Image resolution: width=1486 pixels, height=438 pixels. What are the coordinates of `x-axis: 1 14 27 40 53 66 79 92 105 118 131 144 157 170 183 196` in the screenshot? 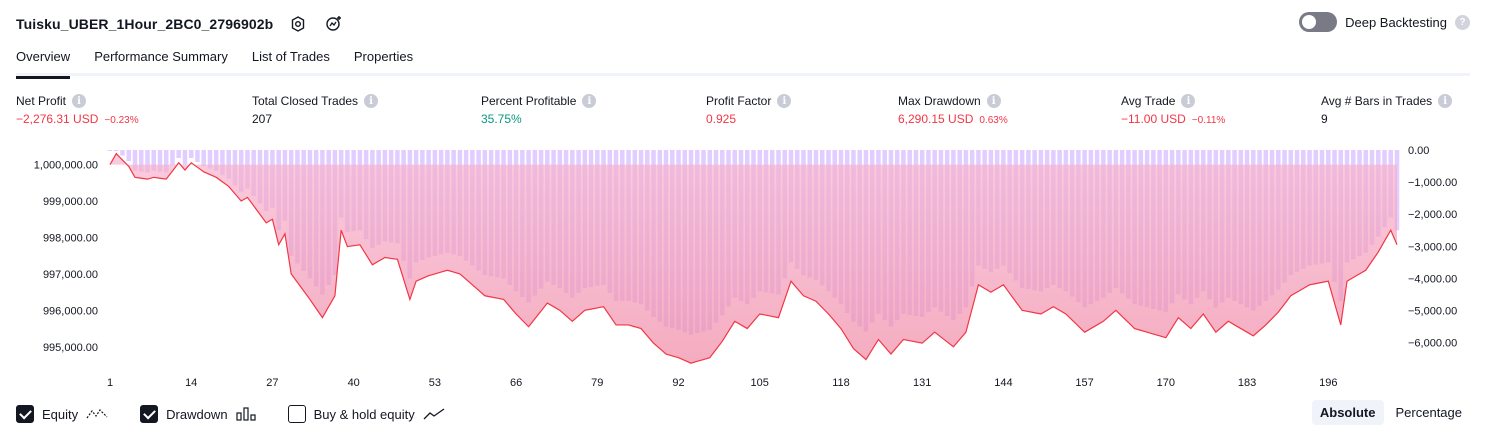 It's located at (722, 383).